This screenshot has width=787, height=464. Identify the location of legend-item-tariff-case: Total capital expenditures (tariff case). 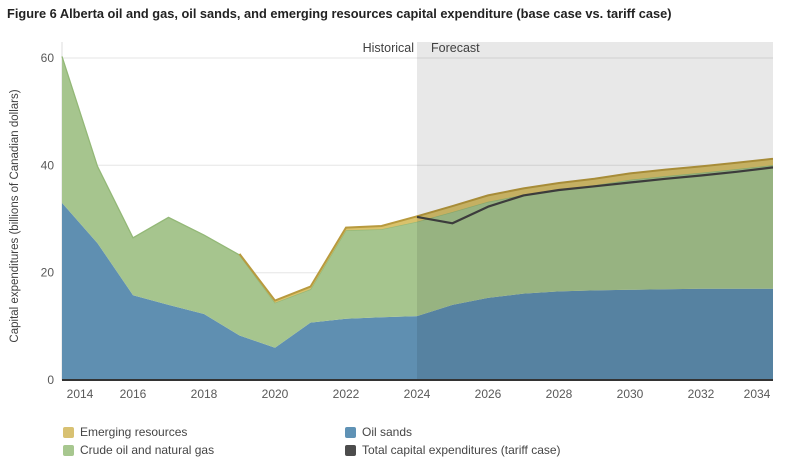
(525, 450).